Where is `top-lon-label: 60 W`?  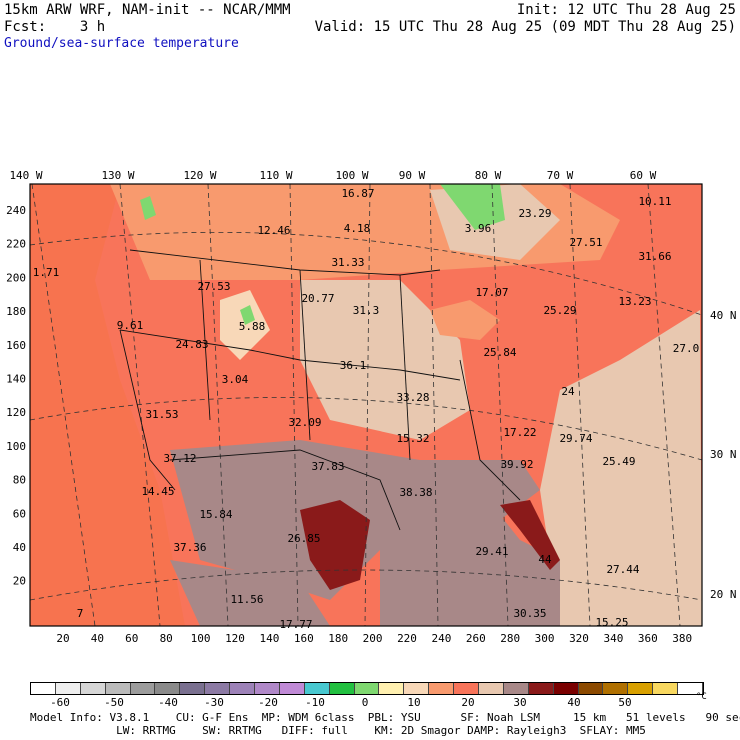
top-lon-label: 60 W is located at coordinates (643, 175).